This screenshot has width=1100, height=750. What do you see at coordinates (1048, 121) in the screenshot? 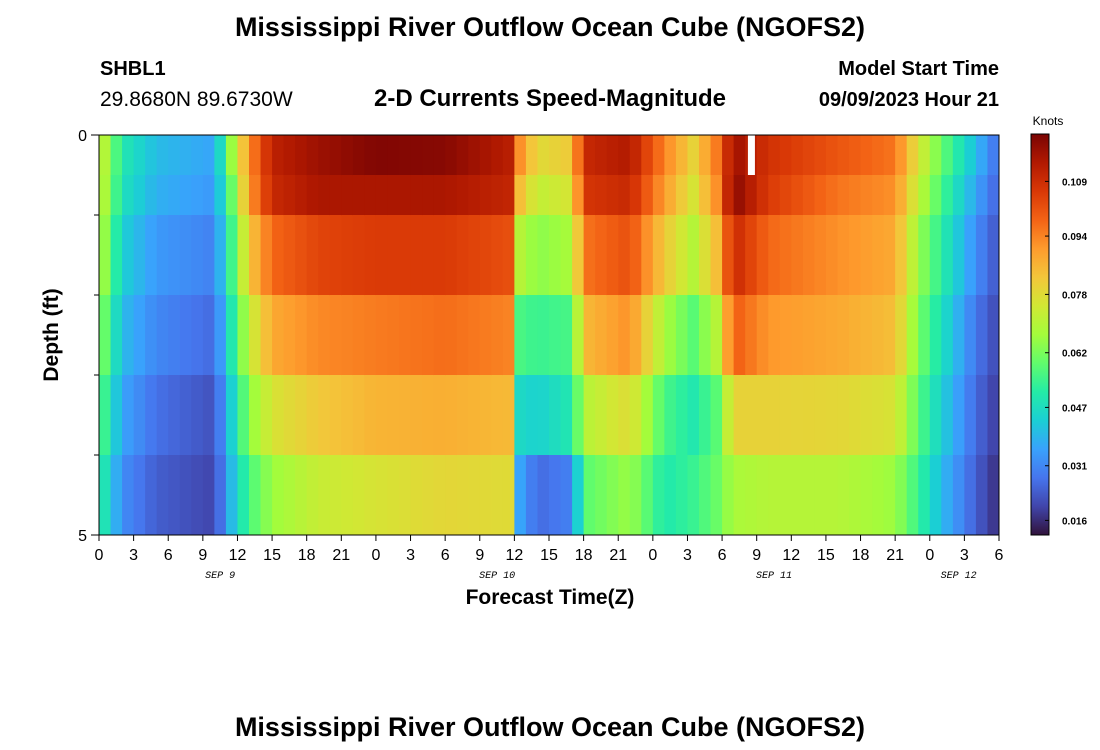
I see `colorbar-unit-label: Knots` at bounding box center [1048, 121].